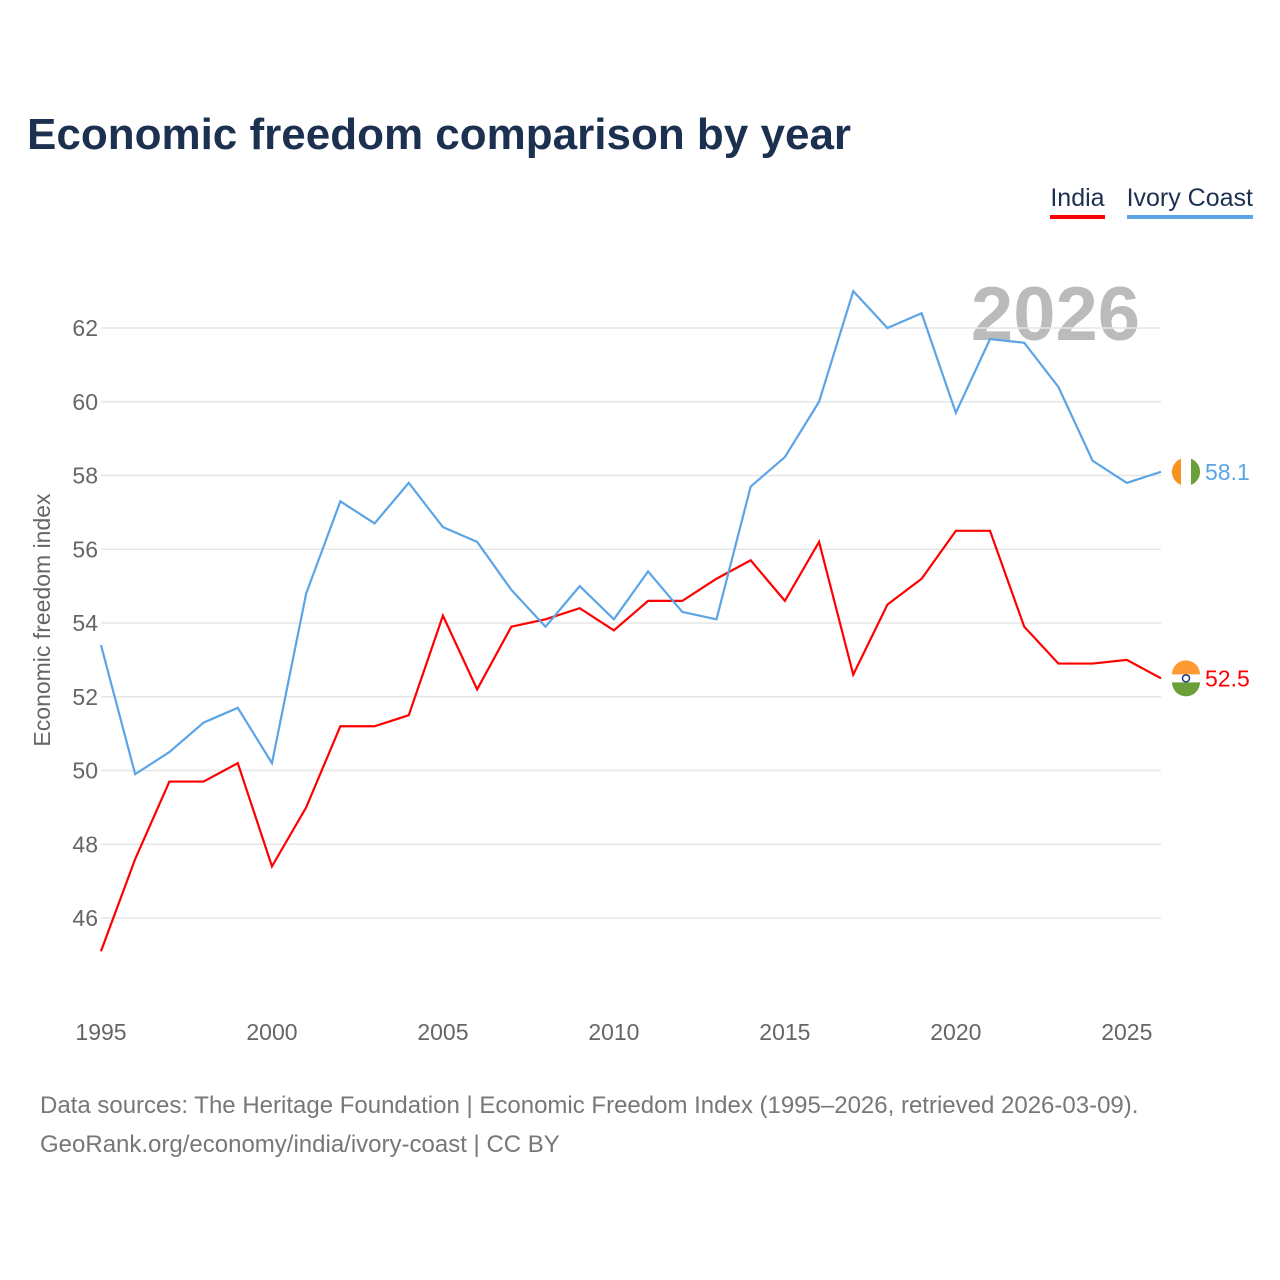 The width and height of the screenshot is (1280, 1280). Describe the element at coordinates (1126, 1032) in the screenshot. I see `x-tick-label: 2025` at that location.